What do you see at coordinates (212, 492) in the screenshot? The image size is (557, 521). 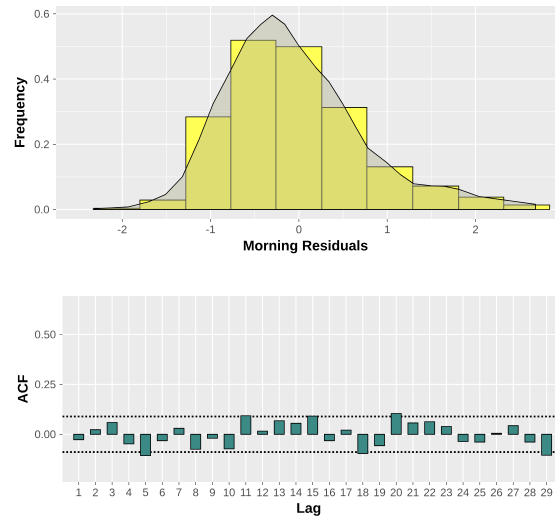 I see `x-tick-label: 9` at bounding box center [212, 492].